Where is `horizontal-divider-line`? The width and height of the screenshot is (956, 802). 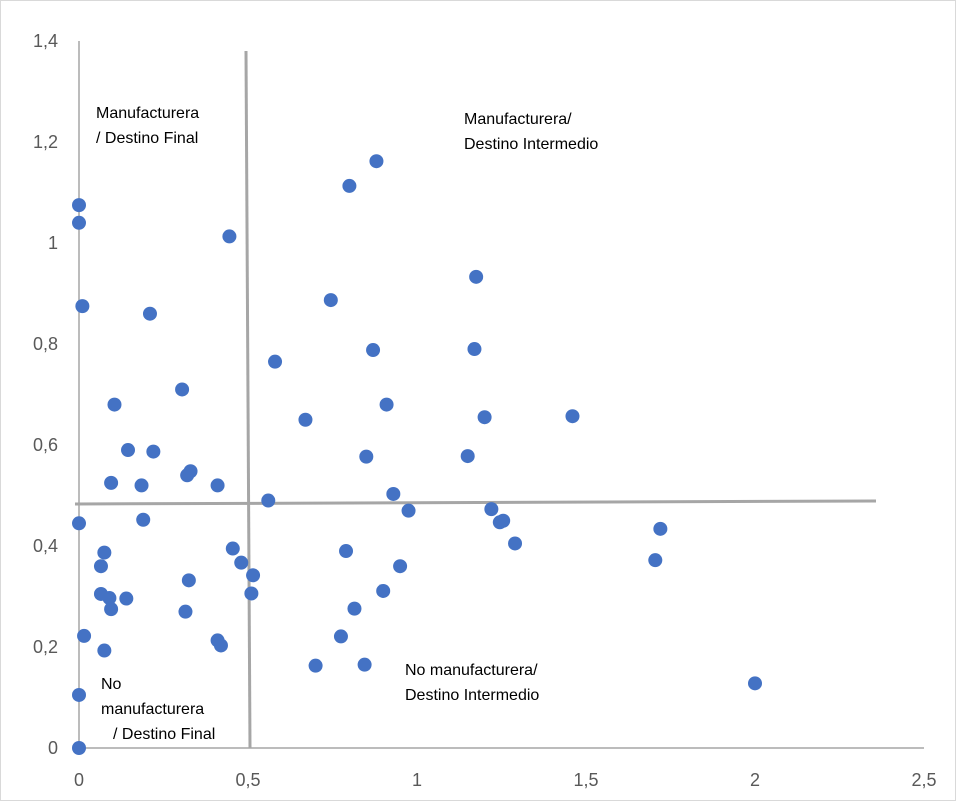
horizontal-divider-line is located at coordinates (475, 502).